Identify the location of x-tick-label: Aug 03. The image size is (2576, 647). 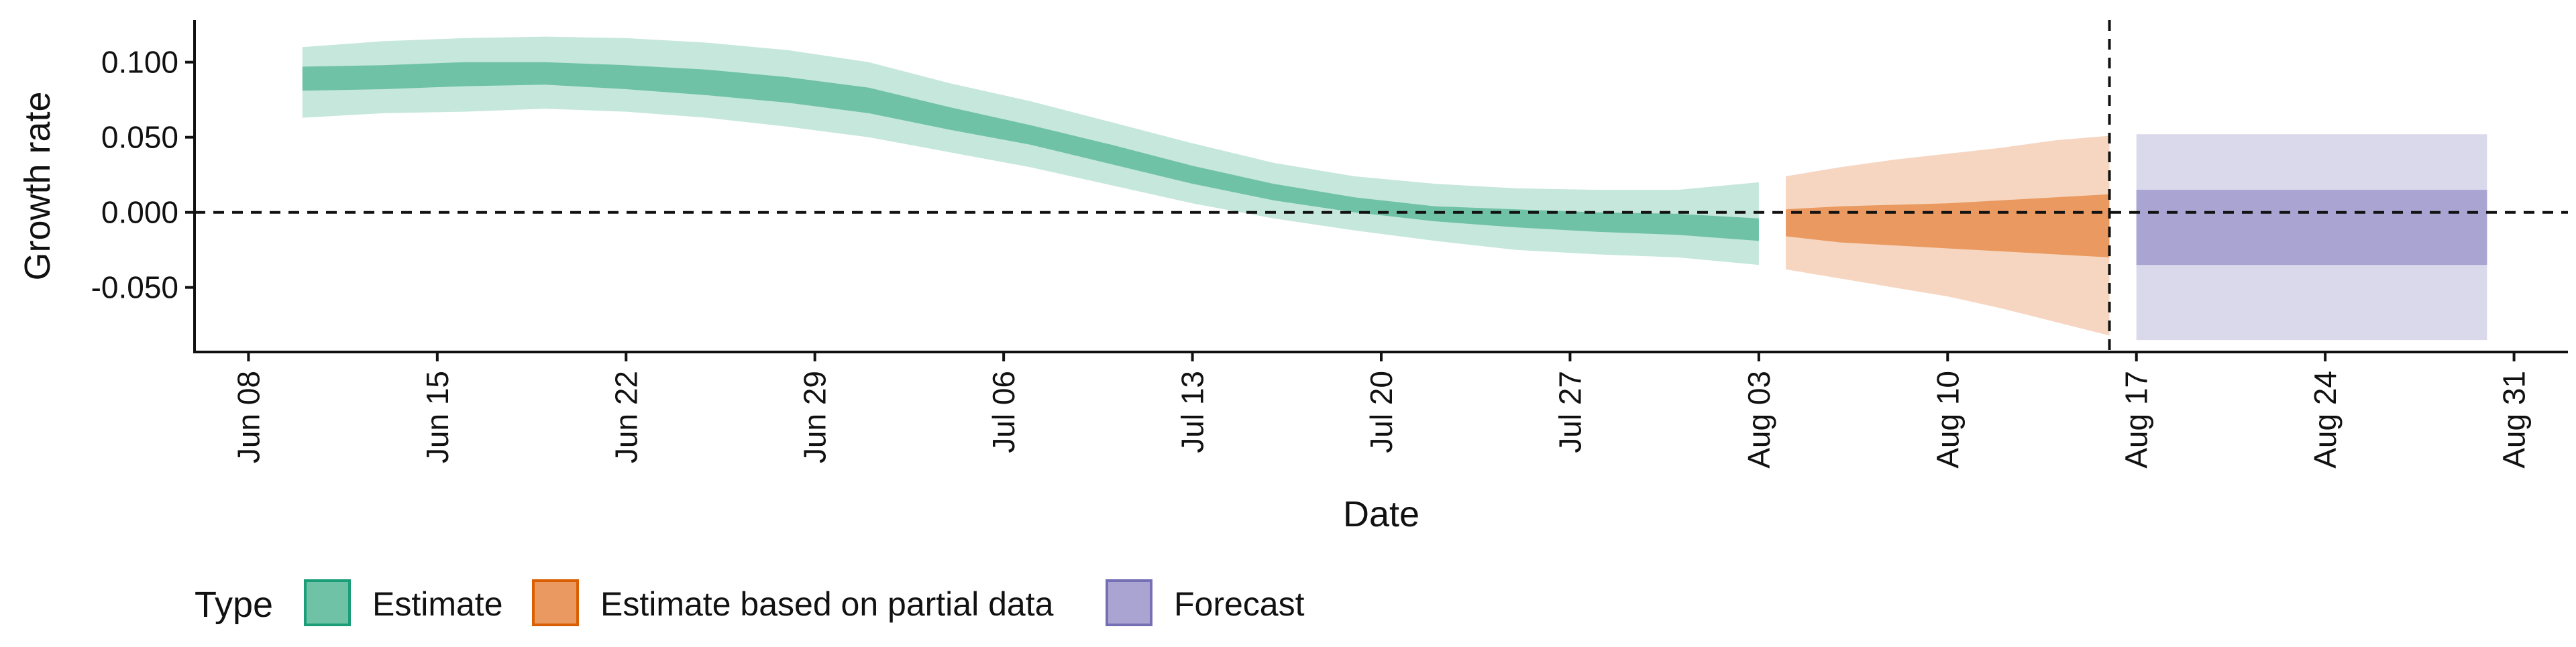
(1758, 420).